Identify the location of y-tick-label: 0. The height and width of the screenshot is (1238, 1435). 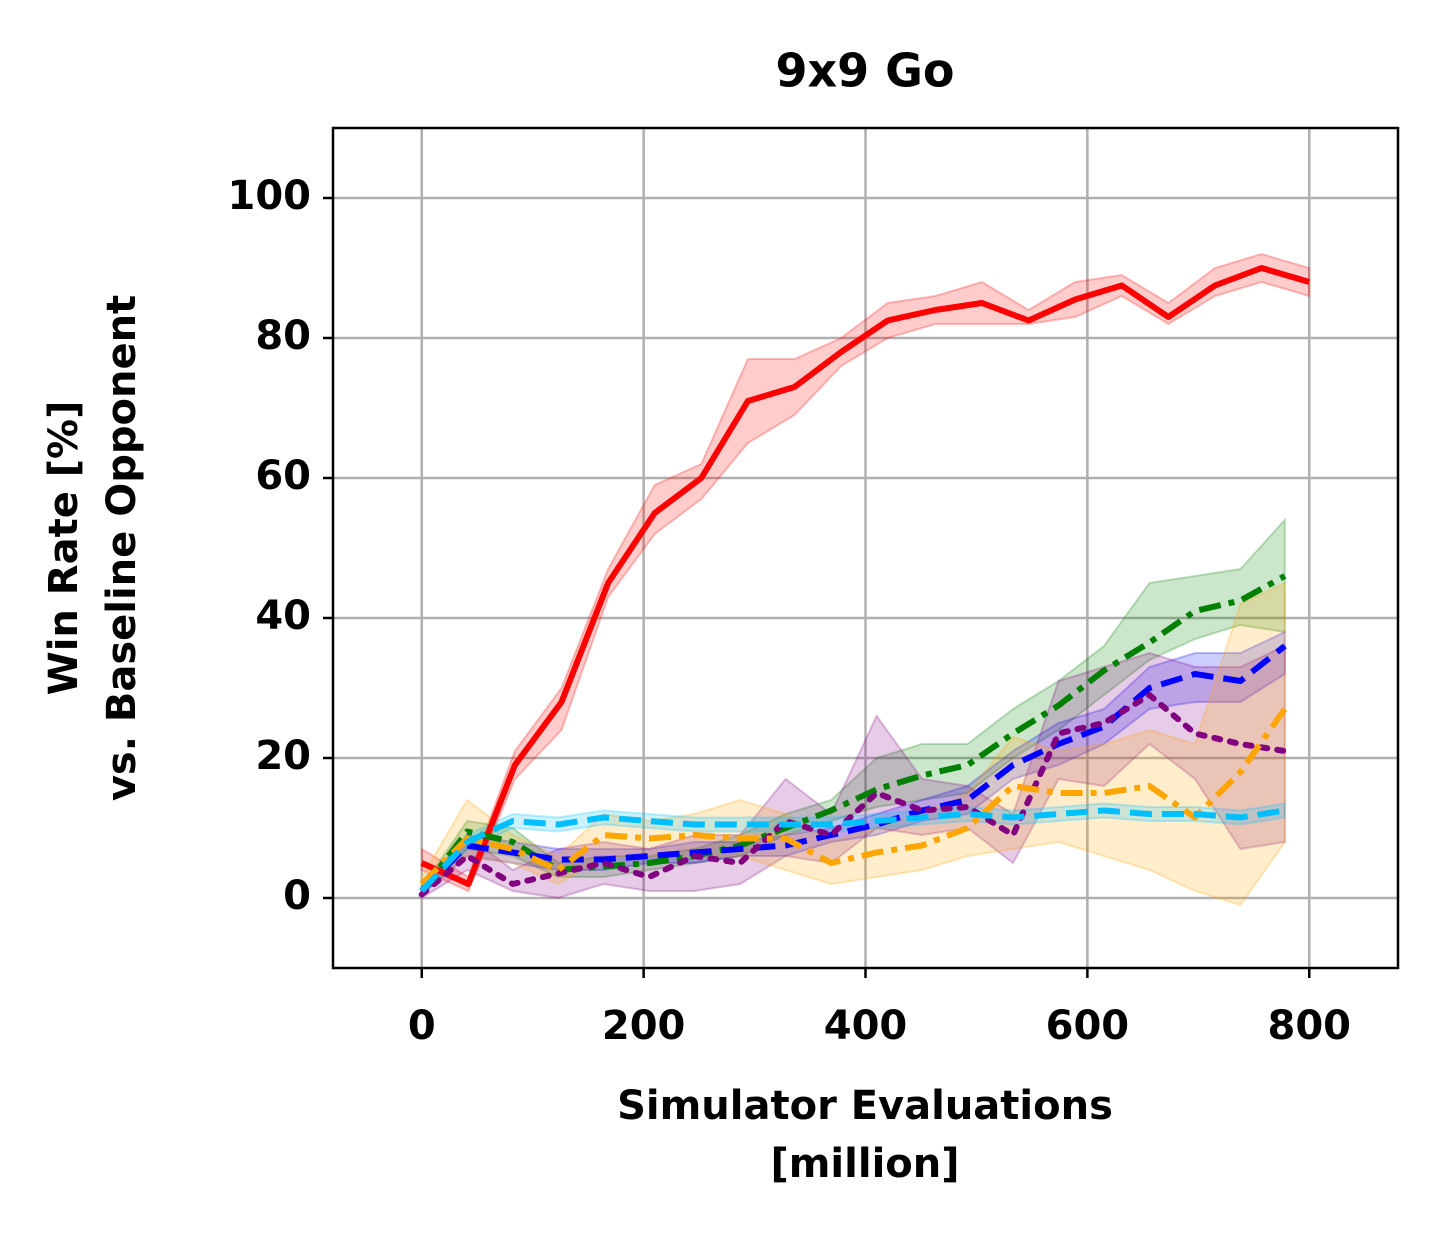
(297, 896).